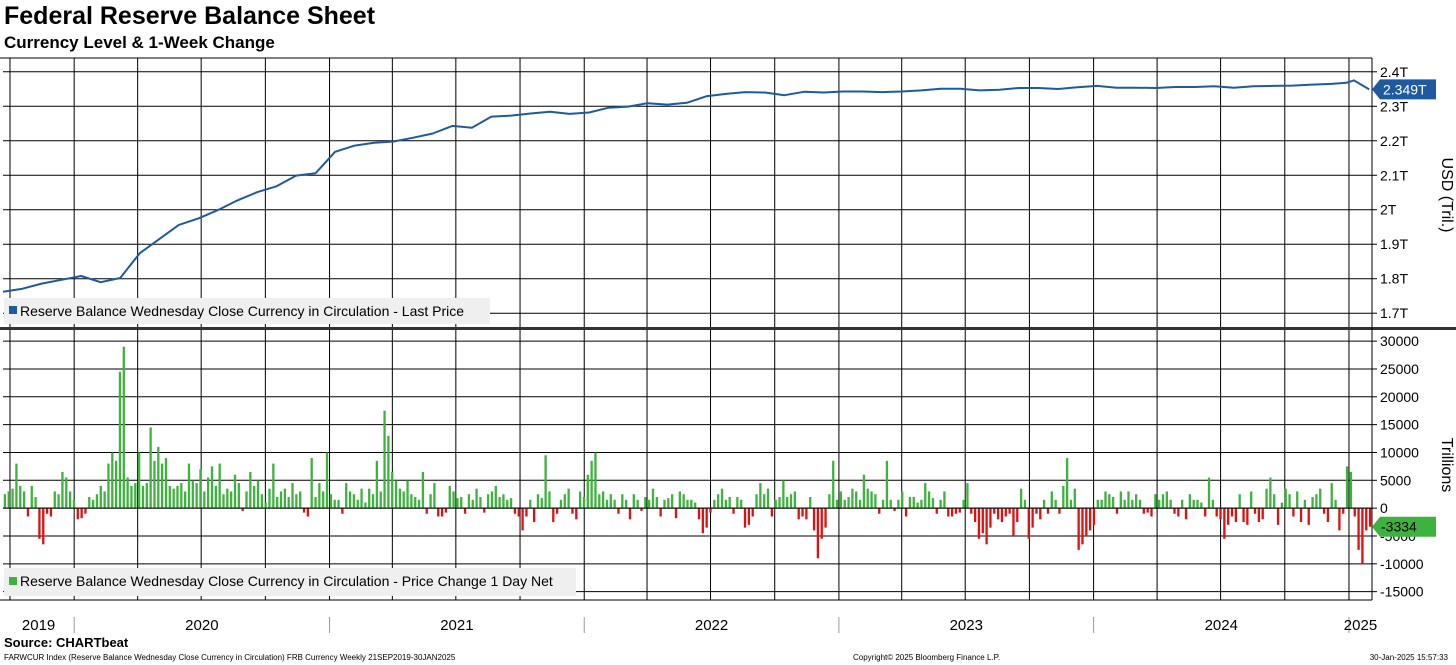 This screenshot has width=1456, height=665. I want to click on y-axis-title: Trillions, so click(1446, 465).